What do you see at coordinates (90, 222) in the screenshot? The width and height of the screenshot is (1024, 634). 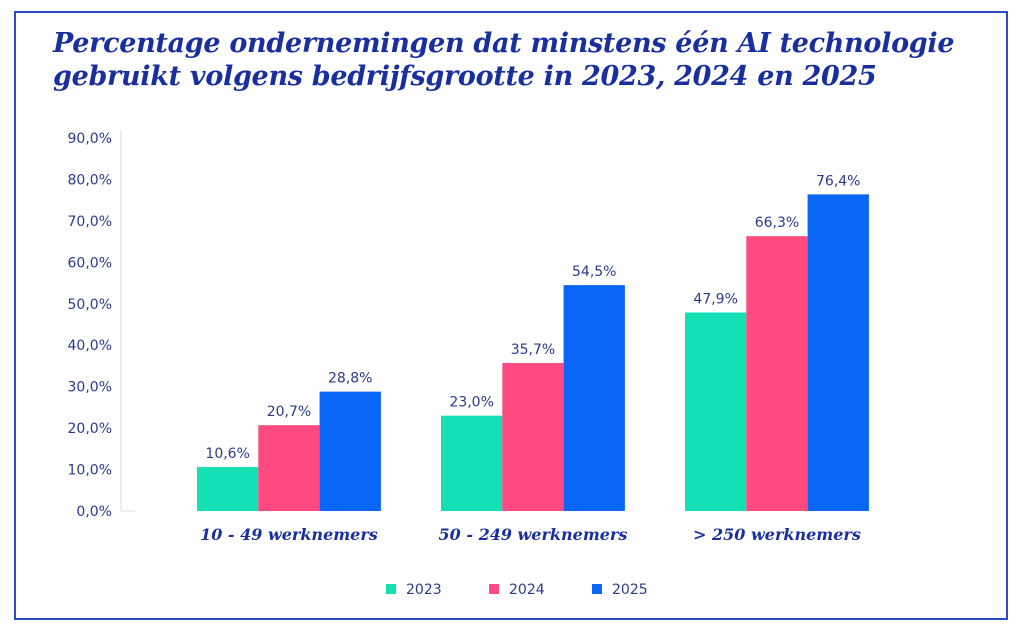 I see `y-tick-label: 70,0%` at bounding box center [90, 222].